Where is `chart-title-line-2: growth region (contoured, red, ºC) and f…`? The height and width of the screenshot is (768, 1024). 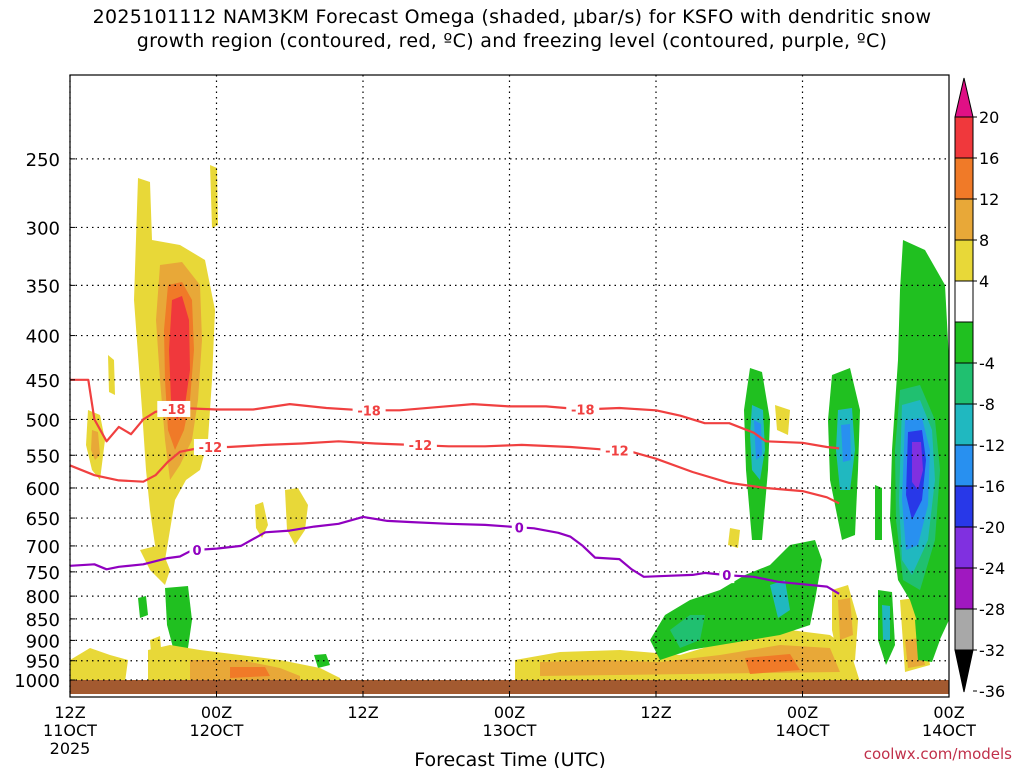
chart-title-line-2: growth region (contoured, red, ºC) and f… is located at coordinates (512, 41).